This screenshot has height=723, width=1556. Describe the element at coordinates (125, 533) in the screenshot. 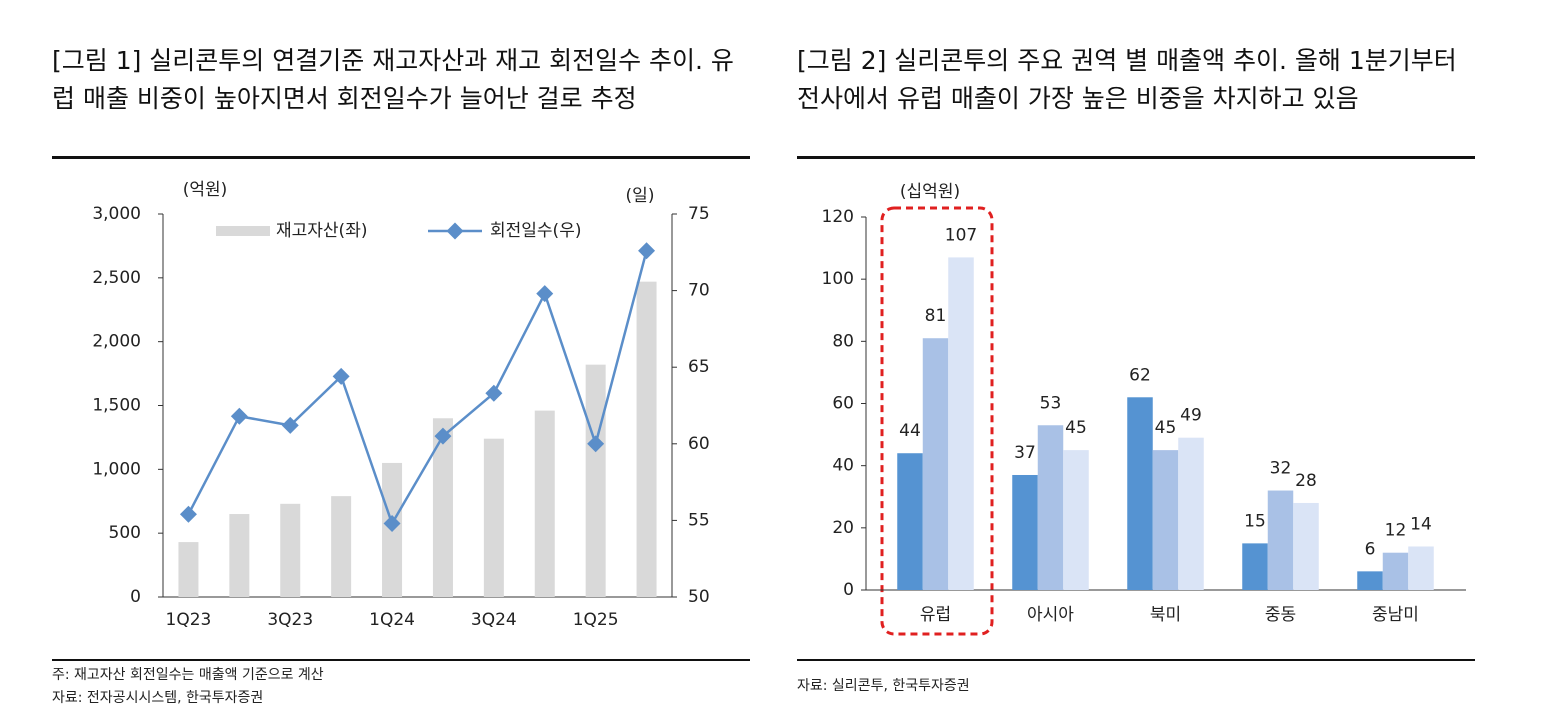

I see `y-tick-label: 500` at that location.